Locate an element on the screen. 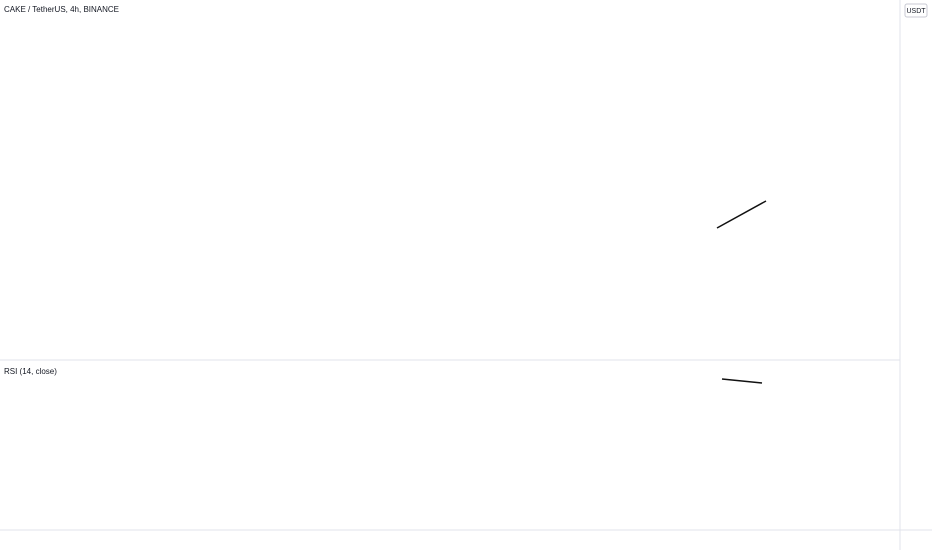 This screenshot has width=932, height=550. rsi-title: RSI (14, close) is located at coordinates (30, 371).